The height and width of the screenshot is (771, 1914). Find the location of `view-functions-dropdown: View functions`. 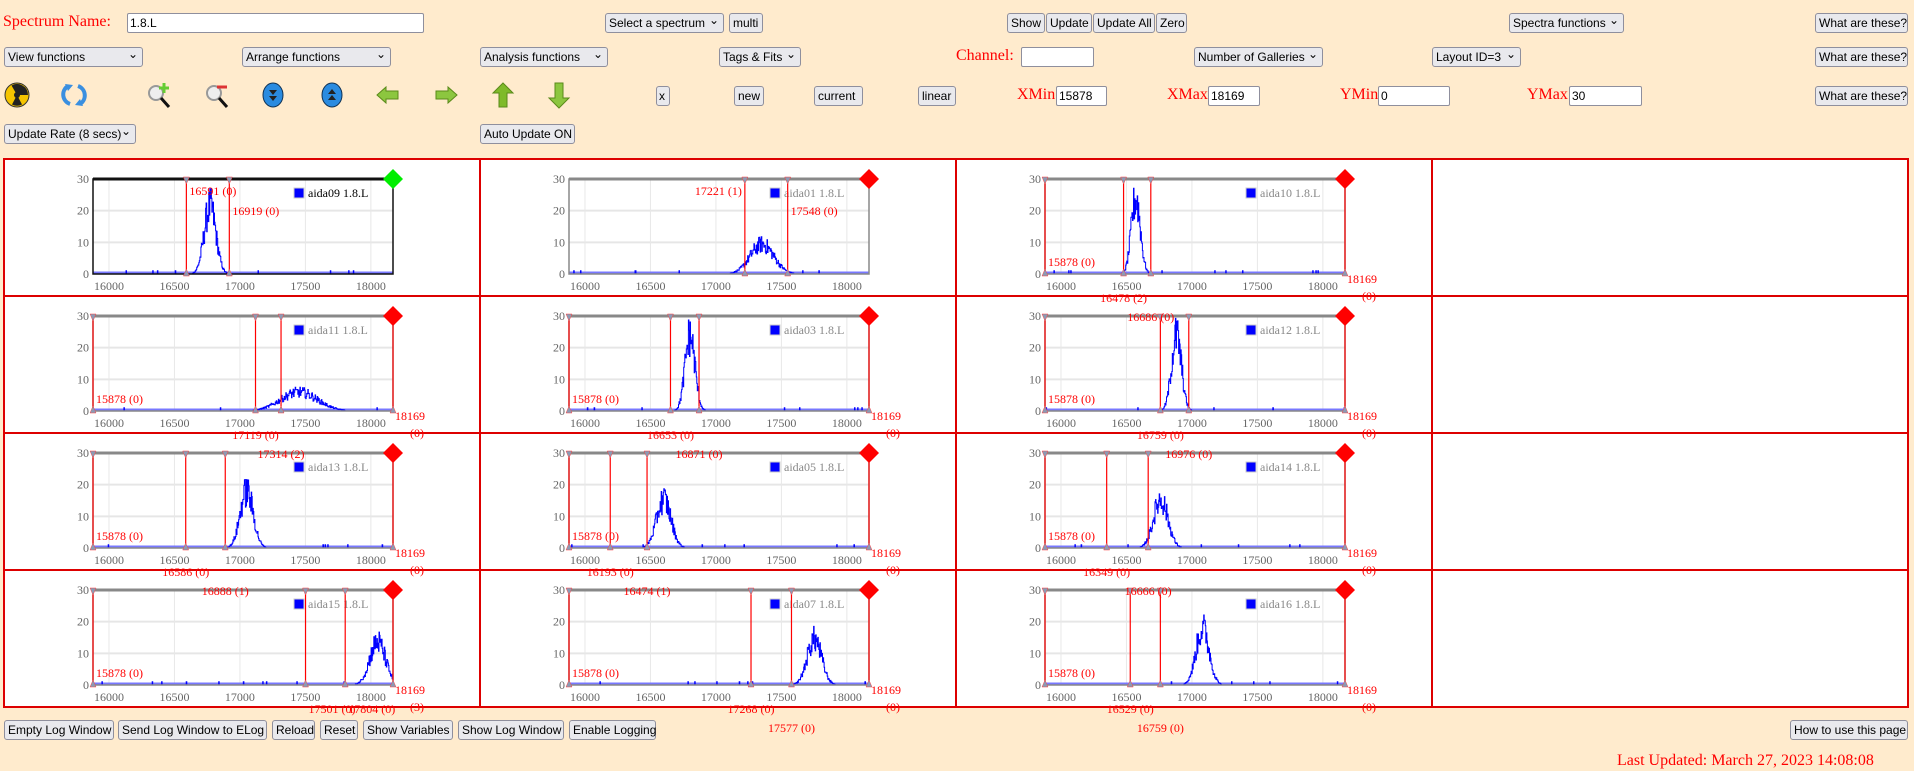

view-functions-dropdown: View functions is located at coordinates (73, 56).